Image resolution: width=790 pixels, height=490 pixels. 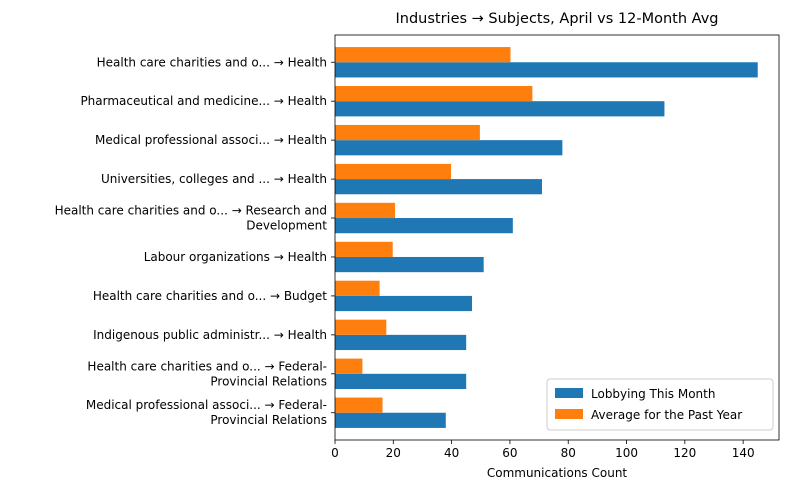 I want to click on y-tick-label-line: Pharmaceutical and medicine... → Health, so click(x=203, y=101).